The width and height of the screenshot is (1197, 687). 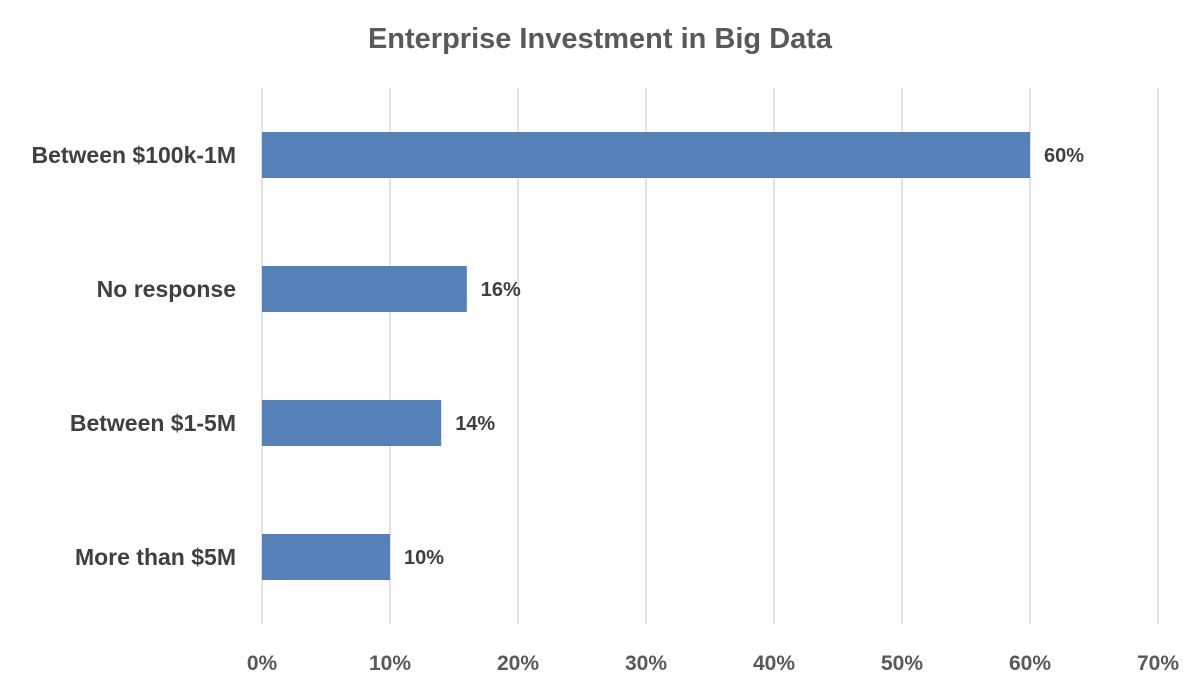 What do you see at coordinates (1158, 663) in the screenshot?
I see `x-tick-label: 70%` at bounding box center [1158, 663].